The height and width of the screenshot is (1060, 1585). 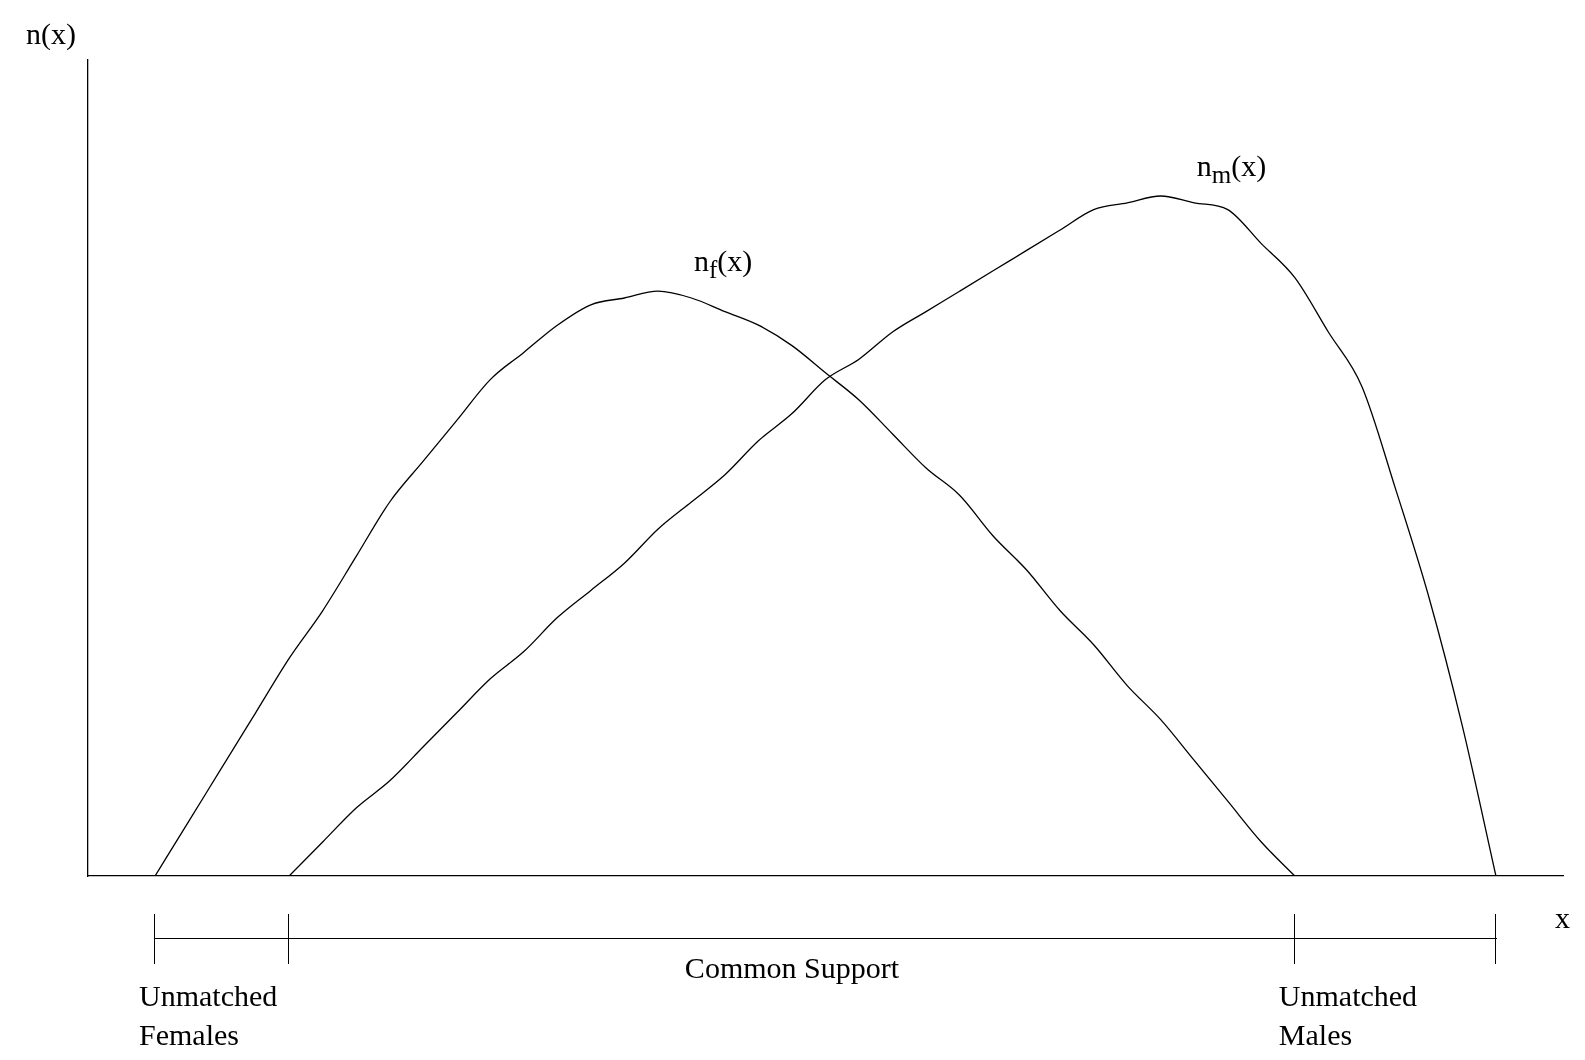 I want to click on text: Unmatched Males, so click(x=1348, y=1015).